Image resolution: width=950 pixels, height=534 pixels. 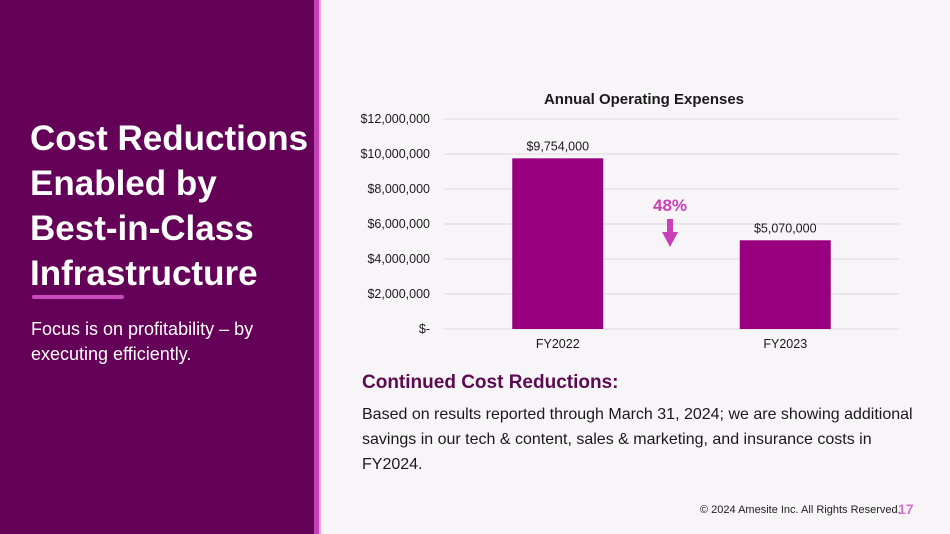 What do you see at coordinates (395, 119) in the screenshot?
I see `y-tick-label: $12,000,000` at bounding box center [395, 119].